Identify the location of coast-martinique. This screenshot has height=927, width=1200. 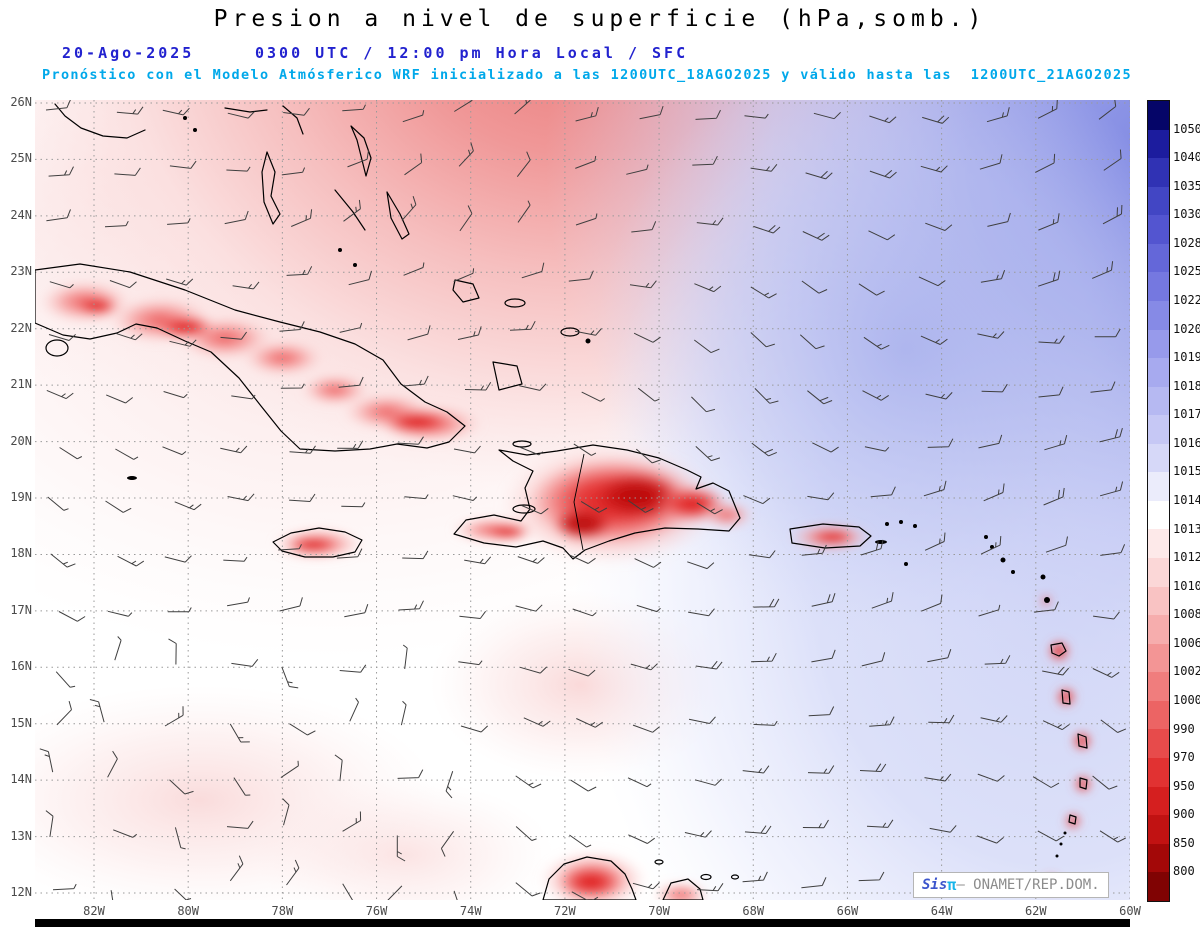
(1082, 741).